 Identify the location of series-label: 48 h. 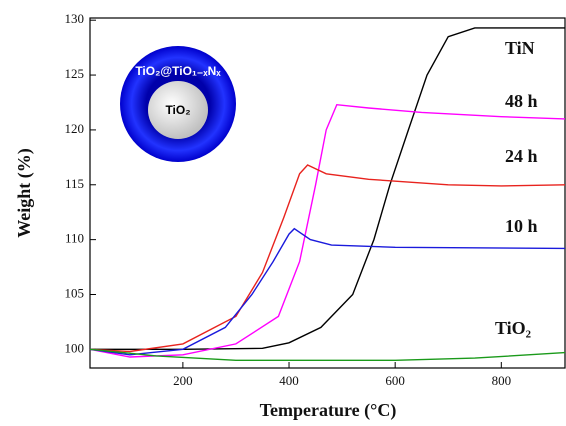
(521, 101).